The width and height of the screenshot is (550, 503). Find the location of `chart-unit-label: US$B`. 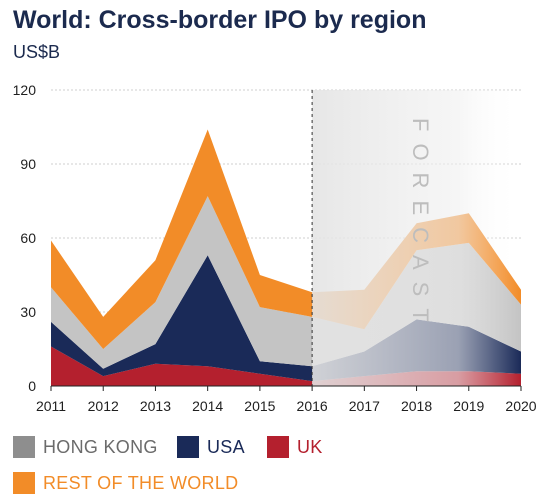

chart-unit-label: US$B is located at coordinates (37, 52).